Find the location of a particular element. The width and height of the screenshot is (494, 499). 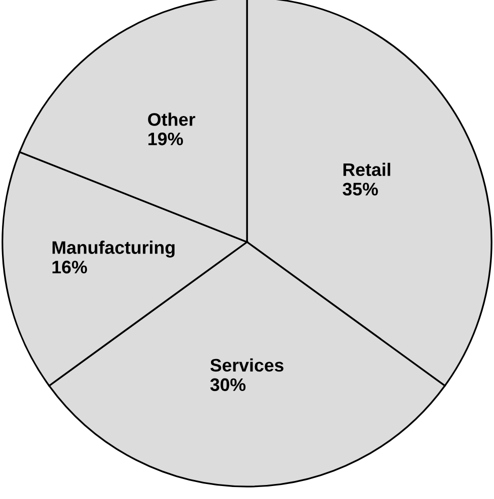

data-label: 19% is located at coordinates (165, 139).